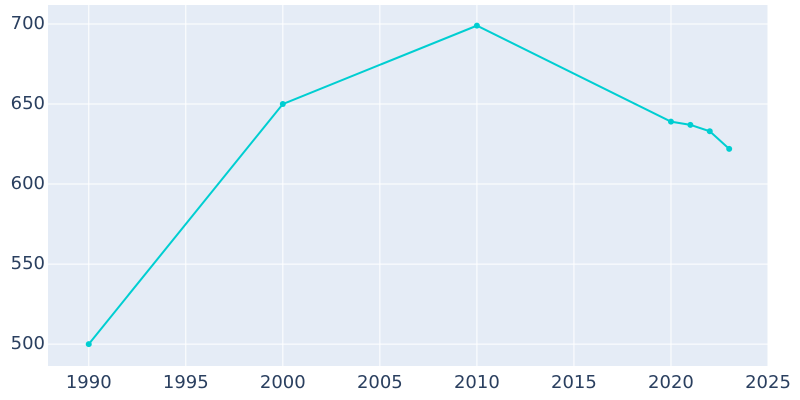 This screenshot has width=800, height=400. What do you see at coordinates (283, 382) in the screenshot?
I see `x-tick-label: 2000` at bounding box center [283, 382].